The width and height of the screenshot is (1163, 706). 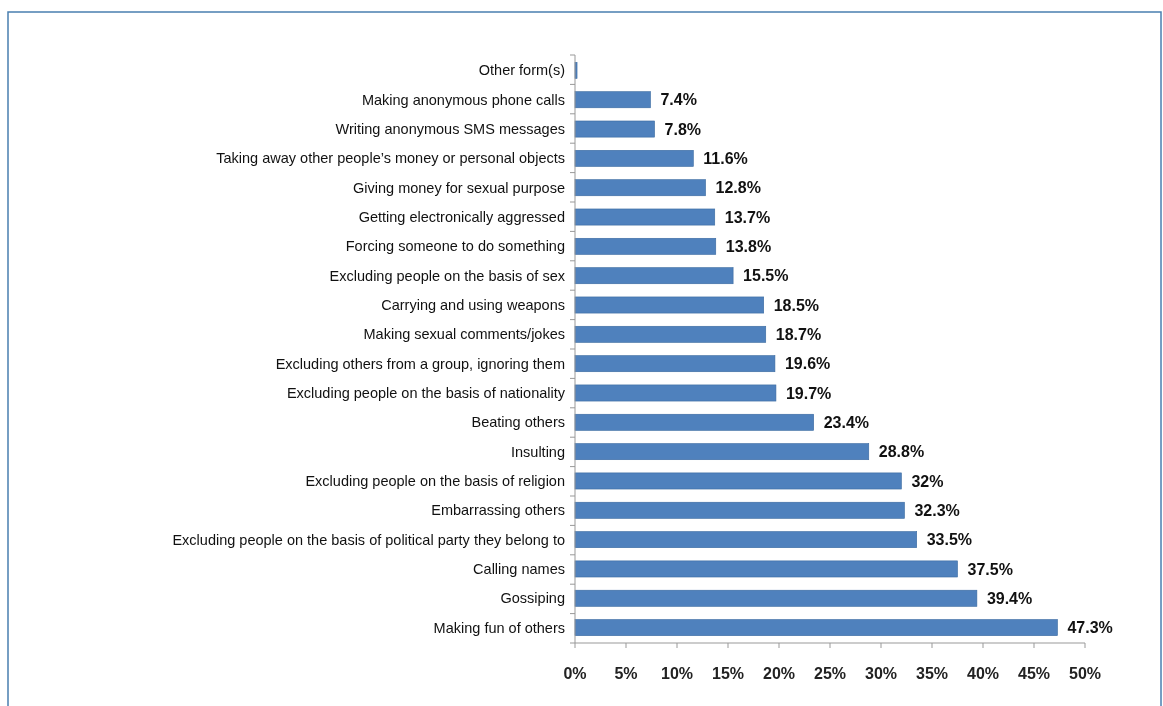 I want to click on data-label: 18.5%, so click(x=796, y=305).